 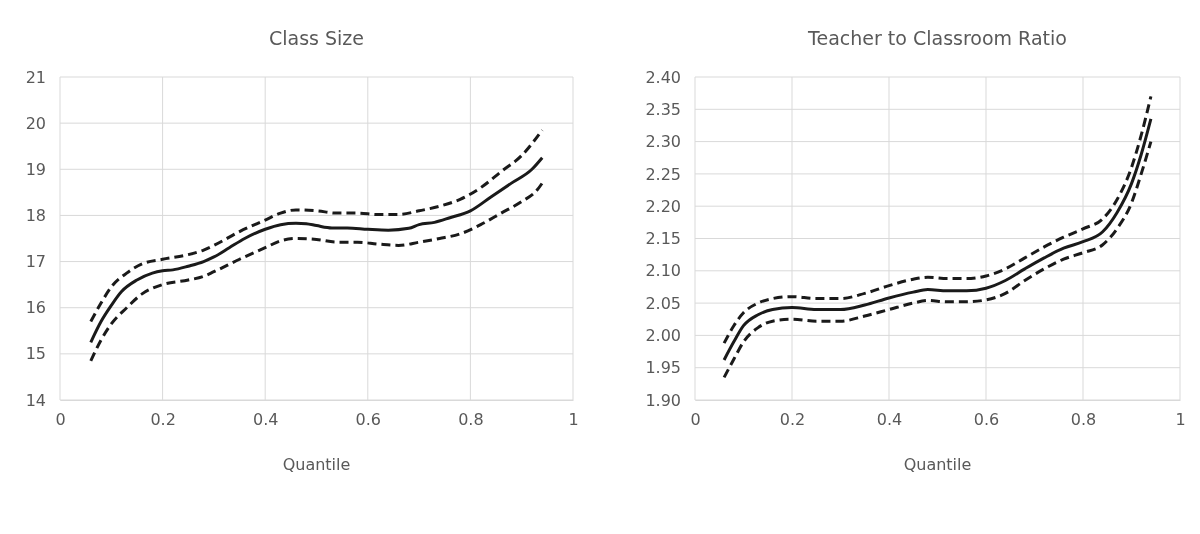 I want to click on y-tick-label: 17, so click(x=35, y=262).